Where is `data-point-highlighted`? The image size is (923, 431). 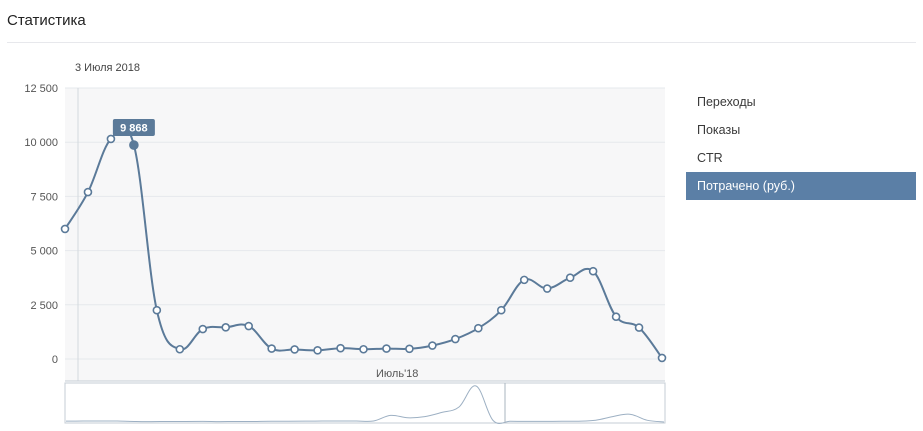
data-point-highlighted is located at coordinates (134, 145).